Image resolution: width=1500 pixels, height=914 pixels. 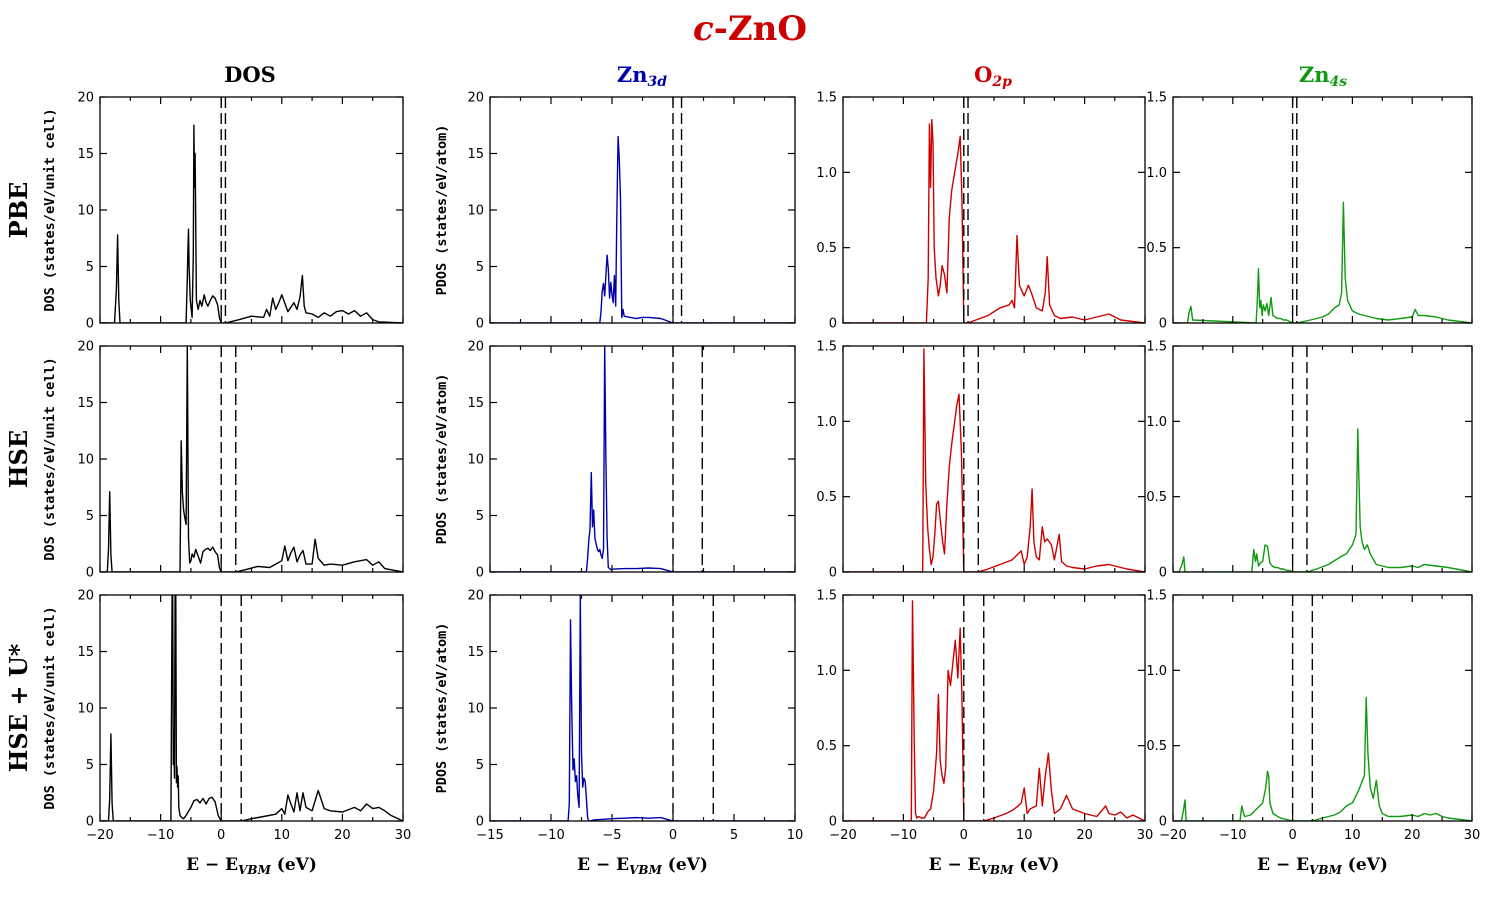 What do you see at coordinates (642, 76) in the screenshot?
I see `column-title-1: Zn3d` at bounding box center [642, 76].